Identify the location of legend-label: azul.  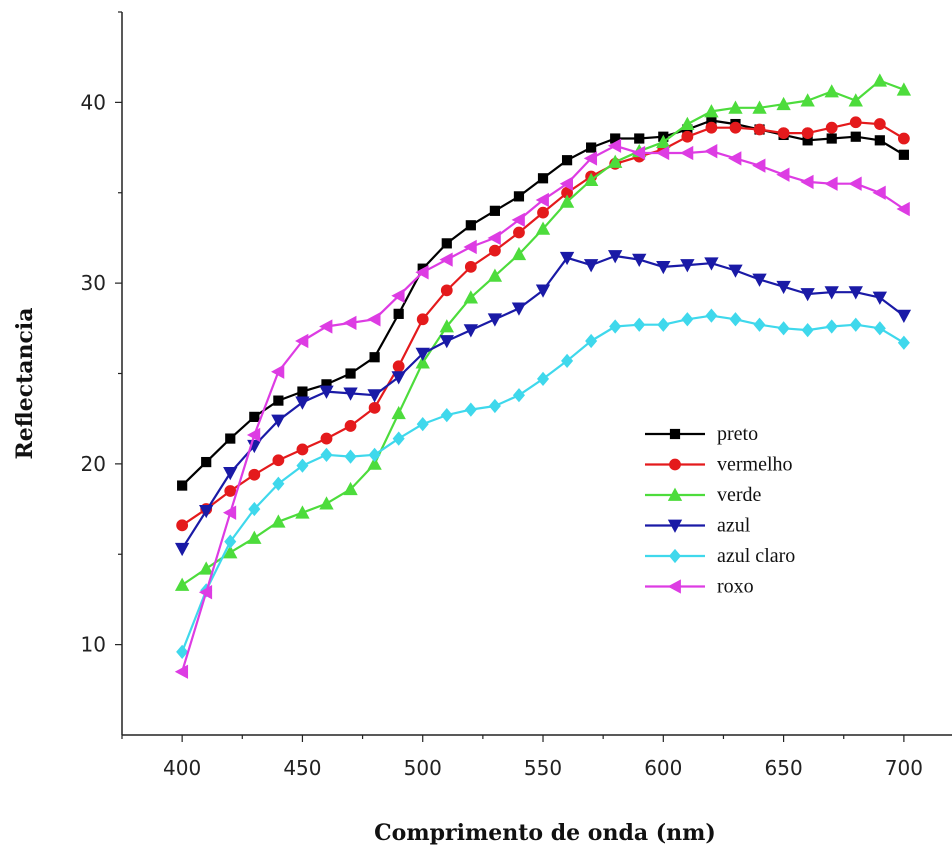
(734, 526).